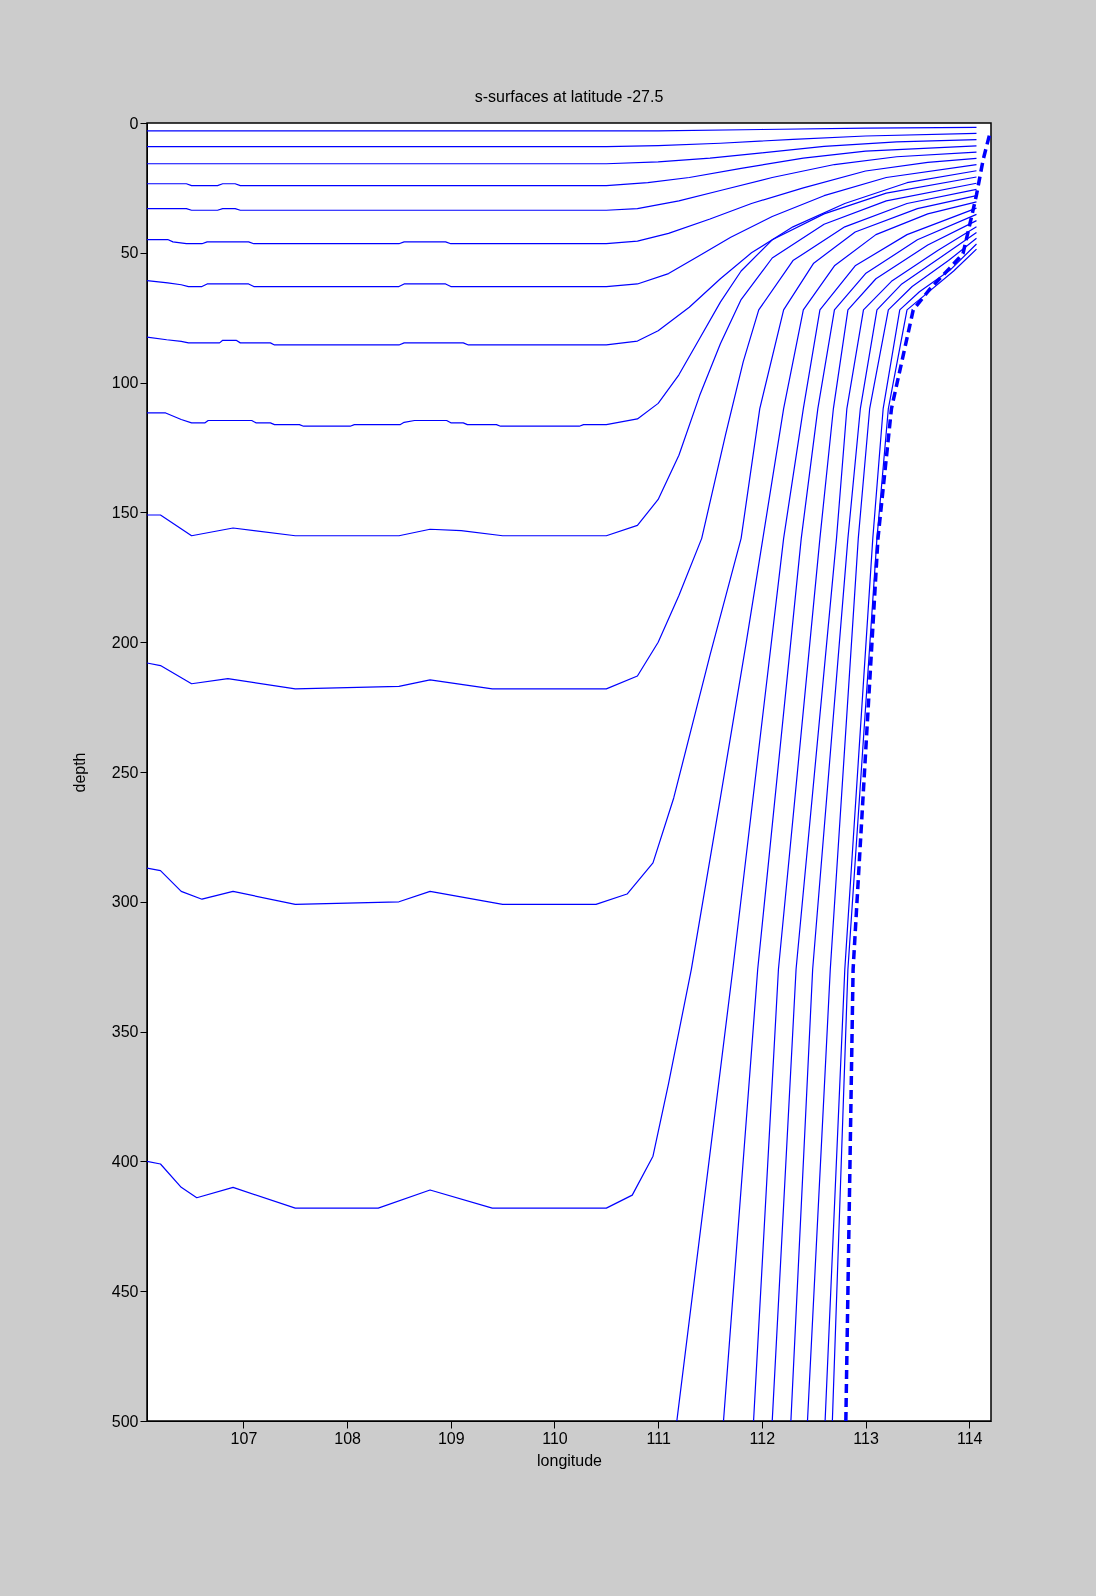 This screenshot has width=1096, height=1596. Describe the element at coordinates (244, 1438) in the screenshot. I see `x-tick-label: 107` at that location.